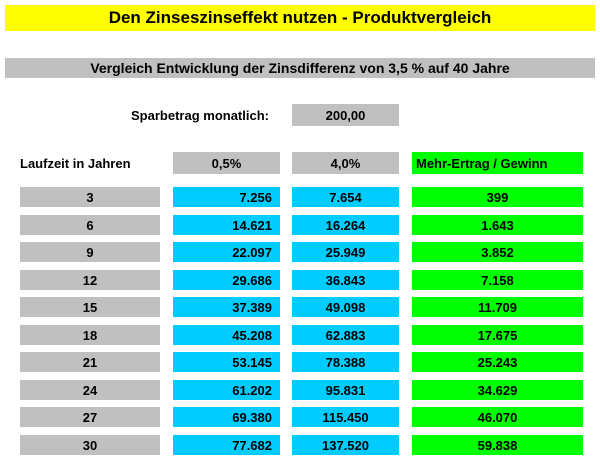 The height and width of the screenshot is (461, 600). What do you see at coordinates (345, 163) in the screenshot?
I see `header-rate-high: 4,0%` at bounding box center [345, 163].